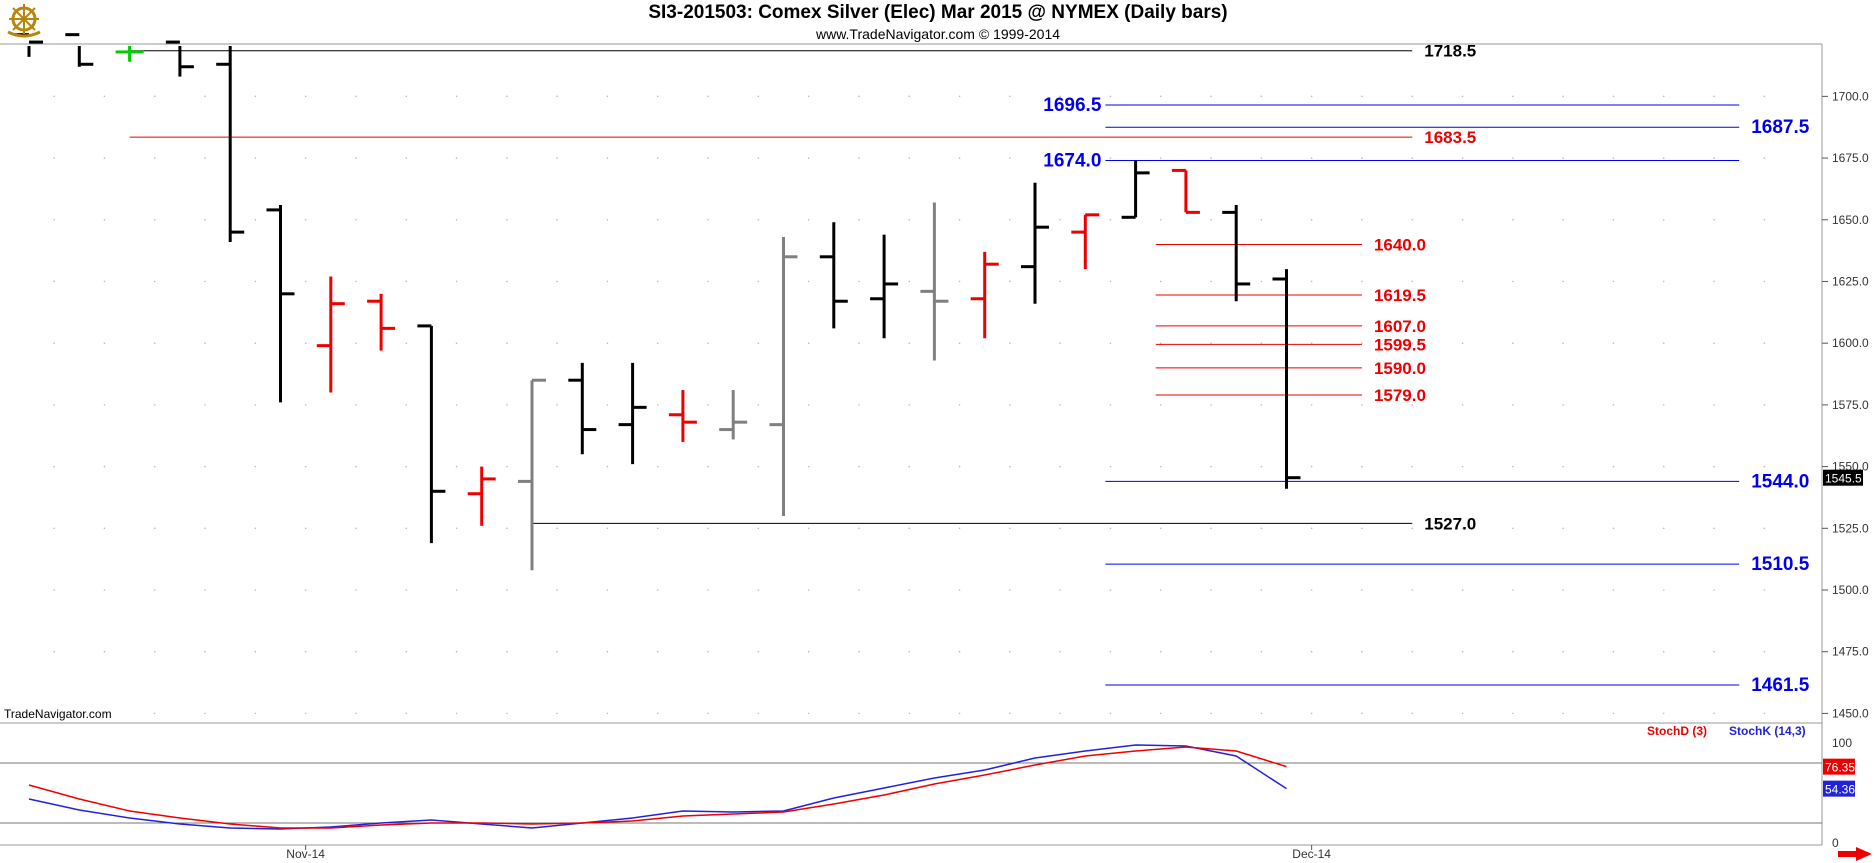 The image size is (1876, 863). I want to click on stoch-series-line, so click(657, 787).